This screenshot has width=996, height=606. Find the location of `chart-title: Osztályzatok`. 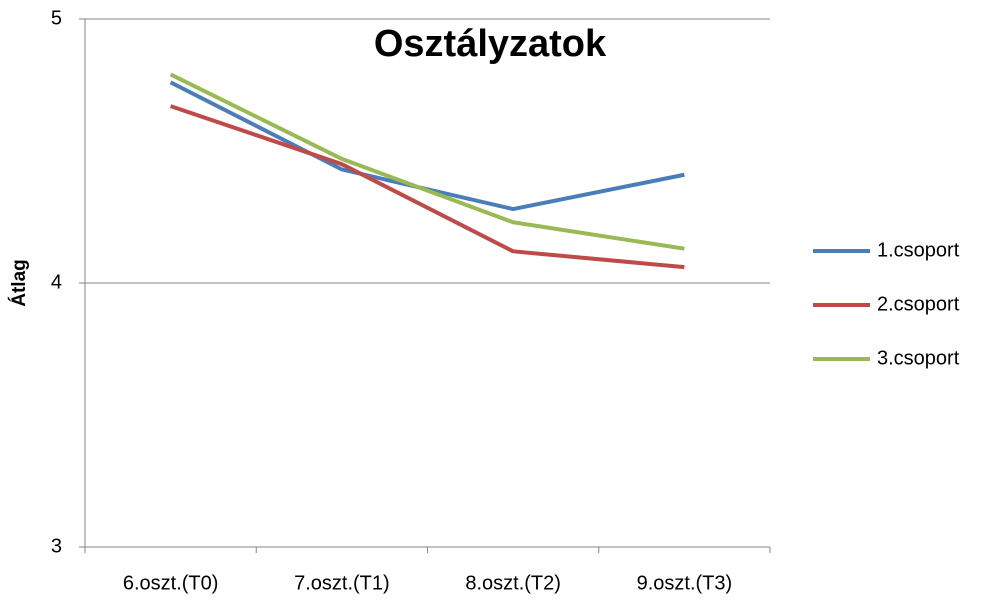

chart-title: Osztályzatok is located at coordinates (490, 44).